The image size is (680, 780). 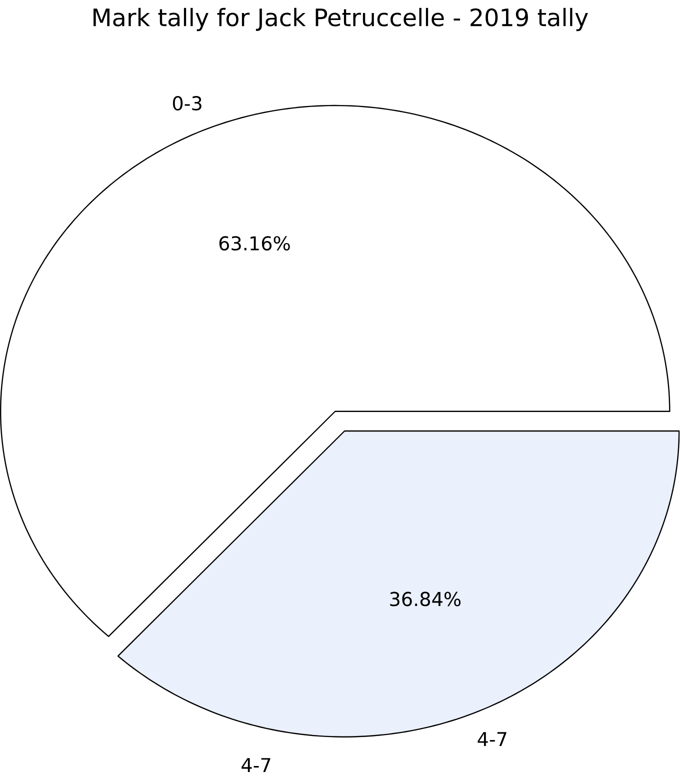 What do you see at coordinates (187, 103) in the screenshot?
I see `slice-label: 0-3` at bounding box center [187, 103].